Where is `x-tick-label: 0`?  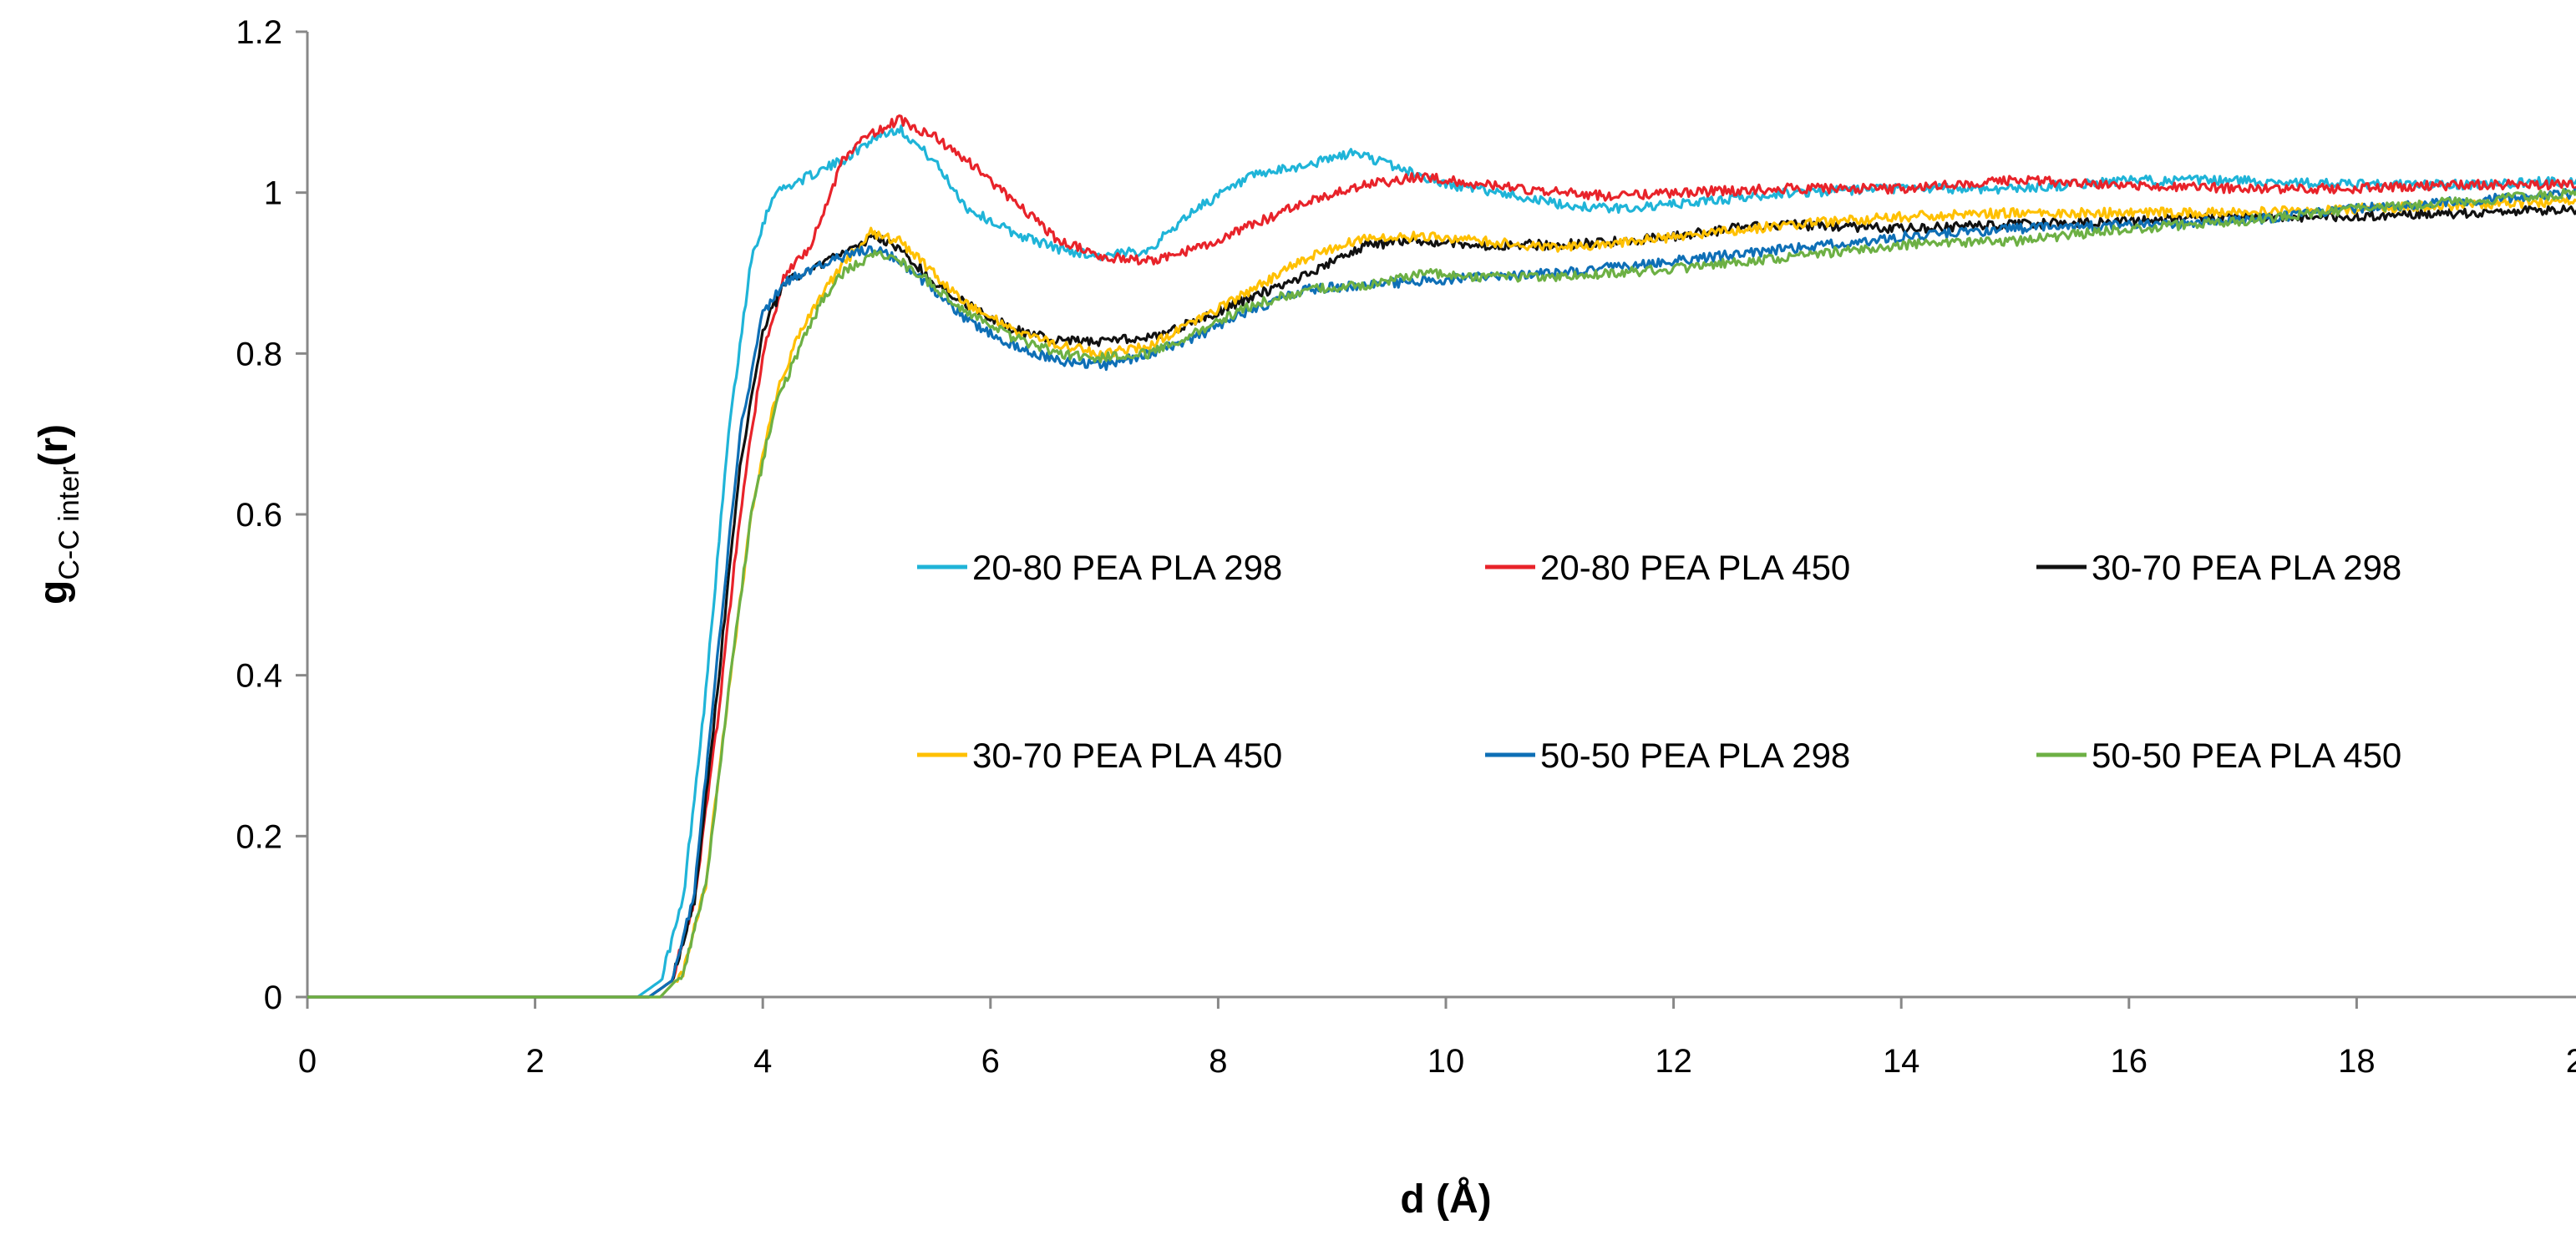 x-tick-label: 0 is located at coordinates (307, 1061).